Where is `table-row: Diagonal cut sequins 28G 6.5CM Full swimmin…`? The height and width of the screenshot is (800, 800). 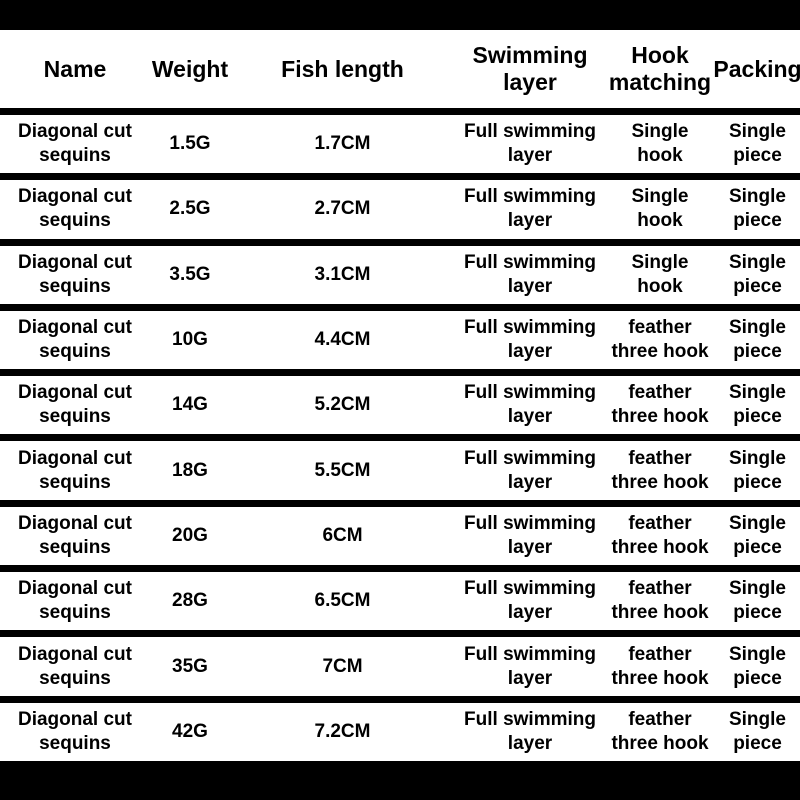 table-row: Diagonal cut sequins 28G 6.5CM Full swimmin… is located at coordinates (400, 601).